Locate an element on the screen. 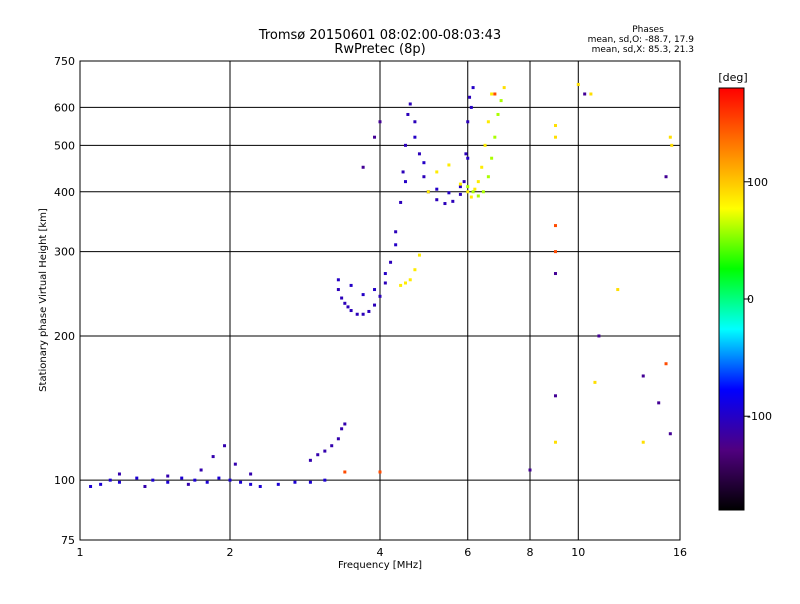 This screenshot has width=800, height=604. colorbar is located at coordinates (731, 299).